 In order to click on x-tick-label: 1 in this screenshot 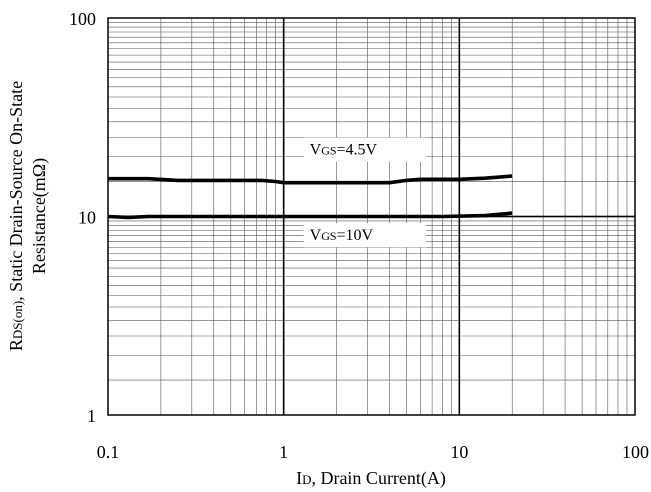, I will do `click(283, 452)`.